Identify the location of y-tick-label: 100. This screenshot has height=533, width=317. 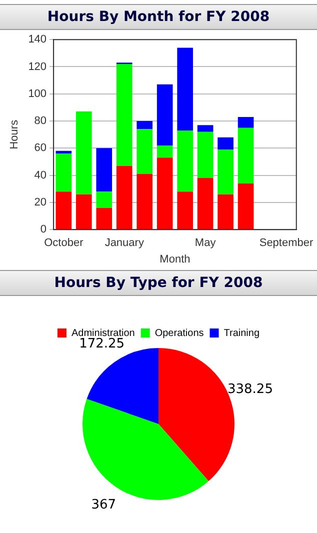
(37, 94).